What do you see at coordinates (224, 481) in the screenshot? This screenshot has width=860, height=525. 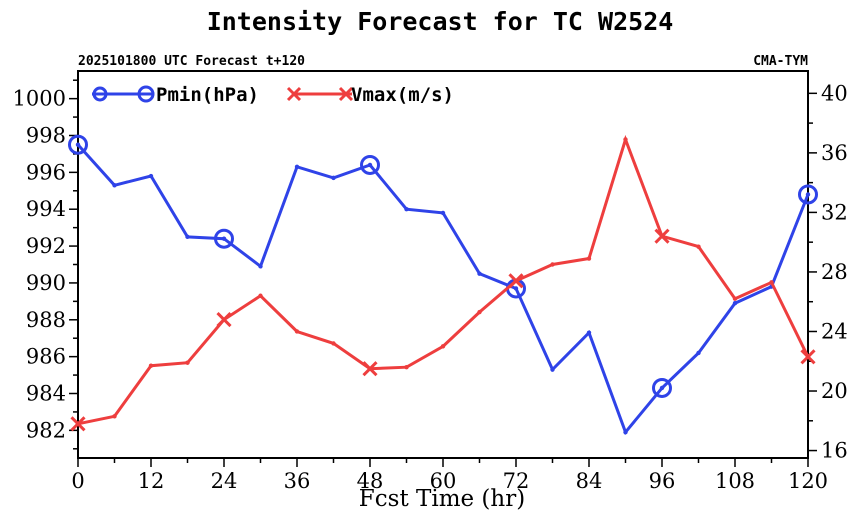 I see `x-tick-label: 24` at bounding box center [224, 481].